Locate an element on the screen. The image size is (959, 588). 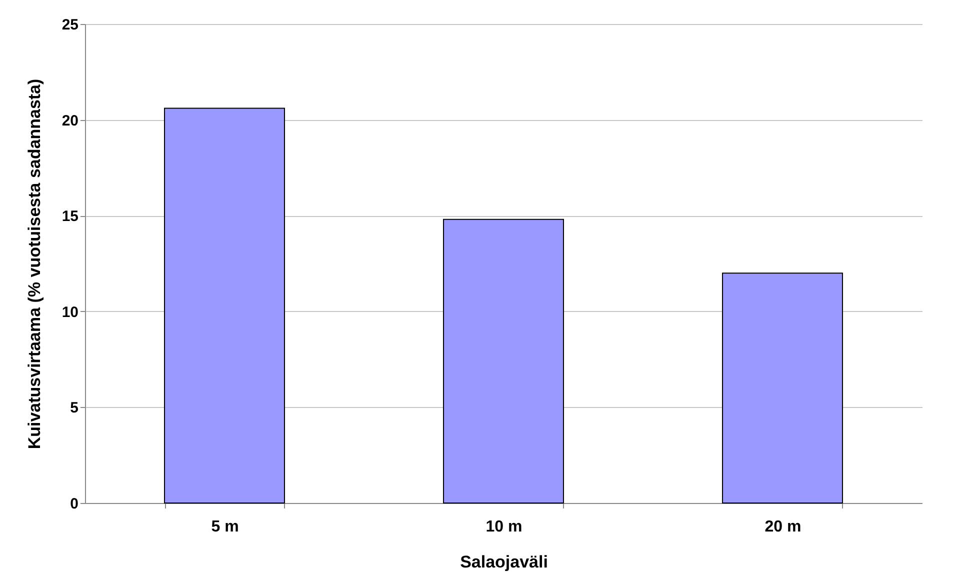
y-tick-label: 10 is located at coordinates (70, 312).